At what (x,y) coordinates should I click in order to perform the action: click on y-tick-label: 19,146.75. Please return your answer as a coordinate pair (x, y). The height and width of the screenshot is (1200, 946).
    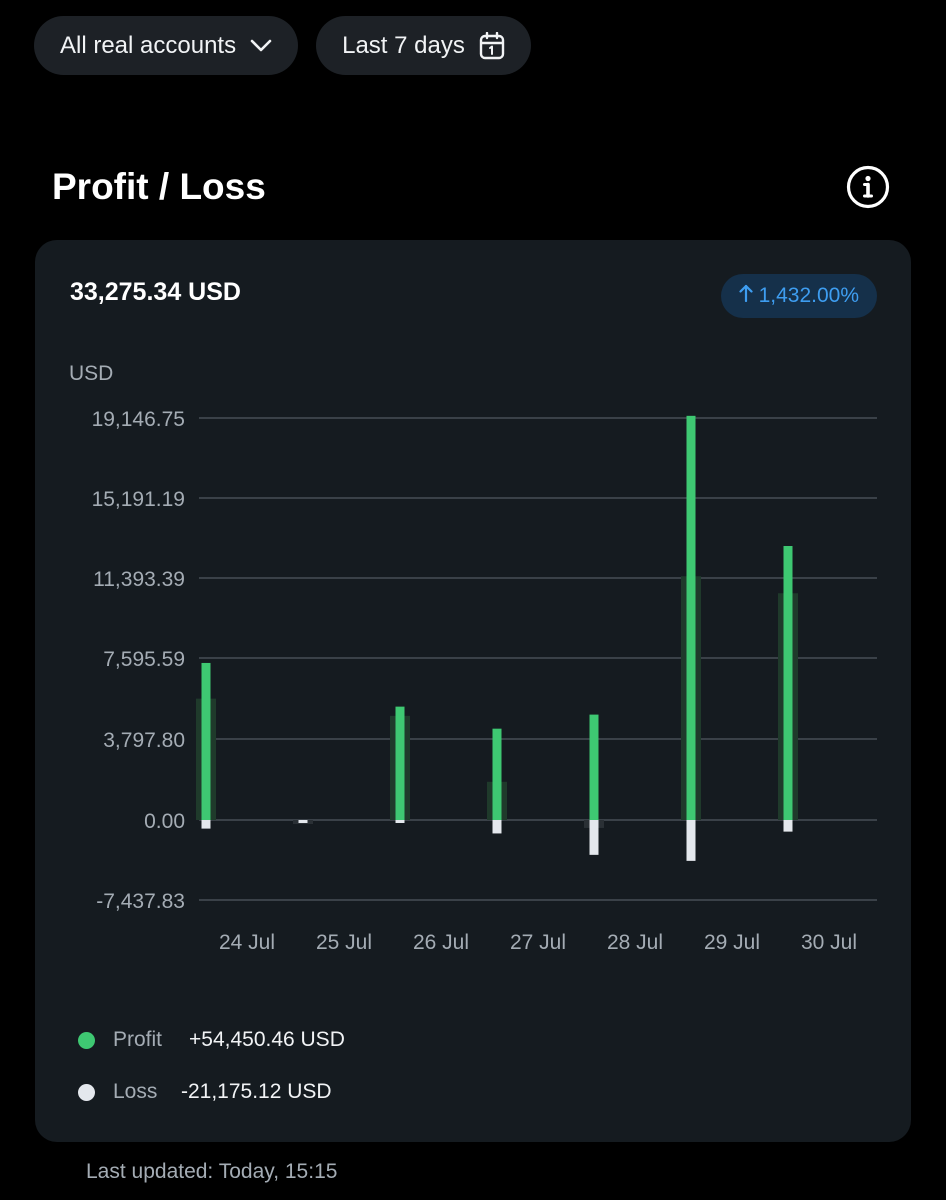
    Looking at the image, I should click on (138, 419).